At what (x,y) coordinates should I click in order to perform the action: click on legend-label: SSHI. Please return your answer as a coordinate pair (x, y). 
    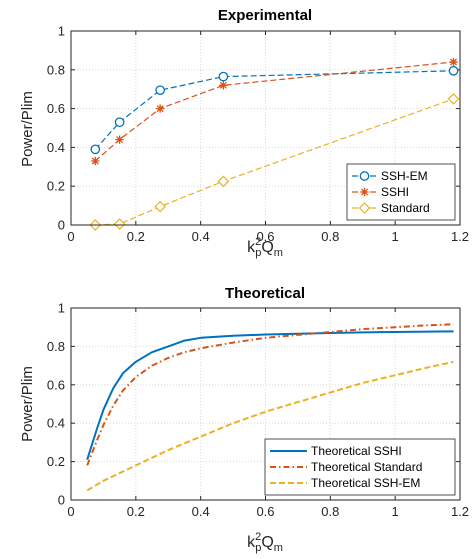
    Looking at the image, I should click on (395, 192).